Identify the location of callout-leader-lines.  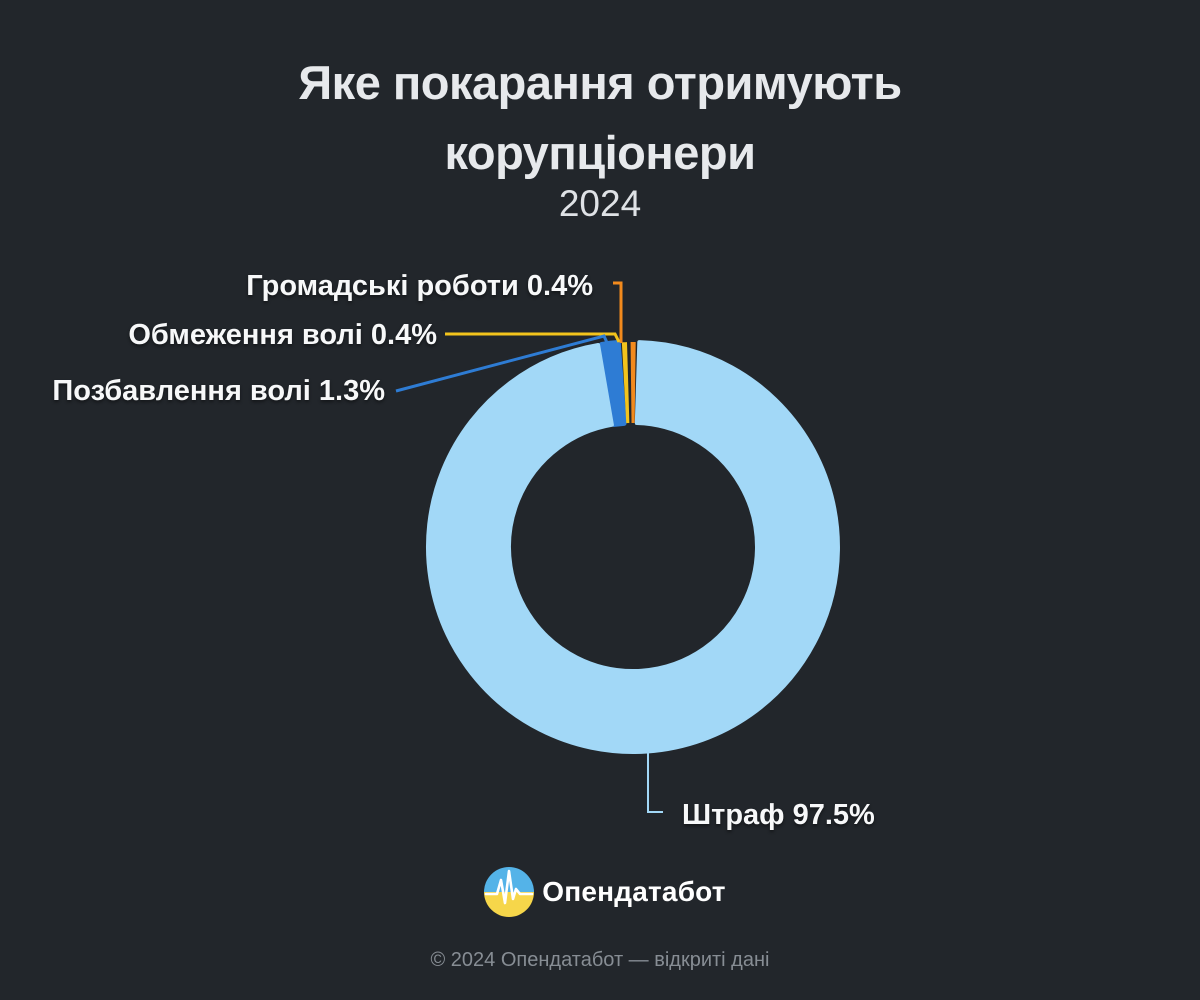
(529, 547).